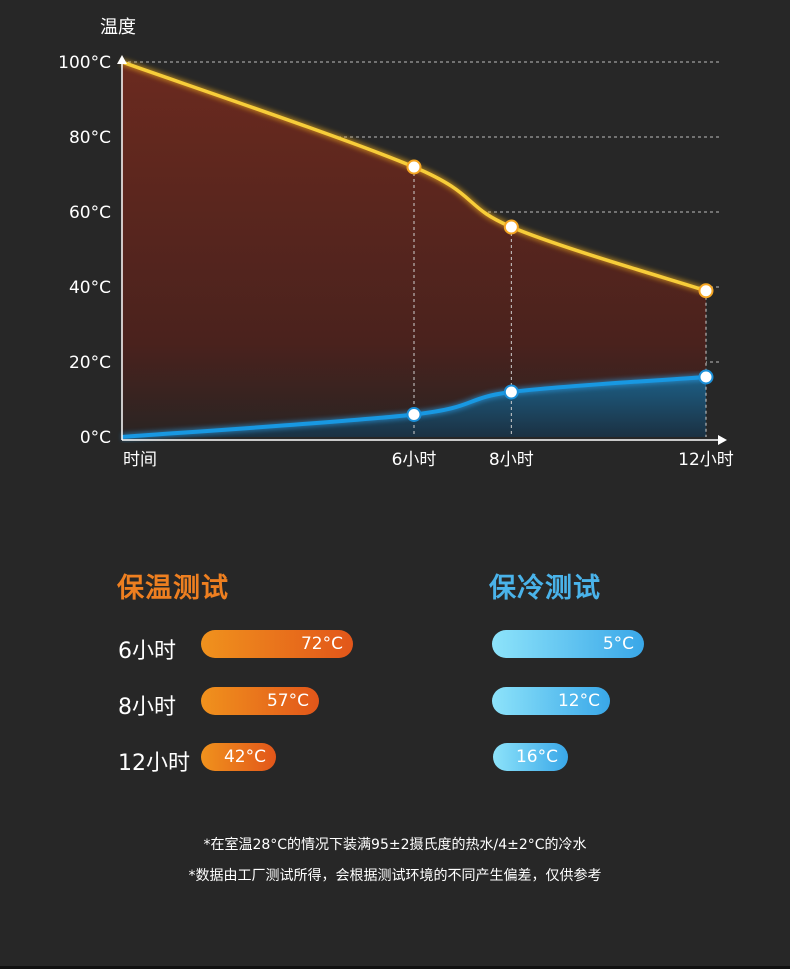 This screenshot has height=969, width=790. Describe the element at coordinates (618, 644) in the screenshot. I see `cold-bar-value: 5°C` at that location.